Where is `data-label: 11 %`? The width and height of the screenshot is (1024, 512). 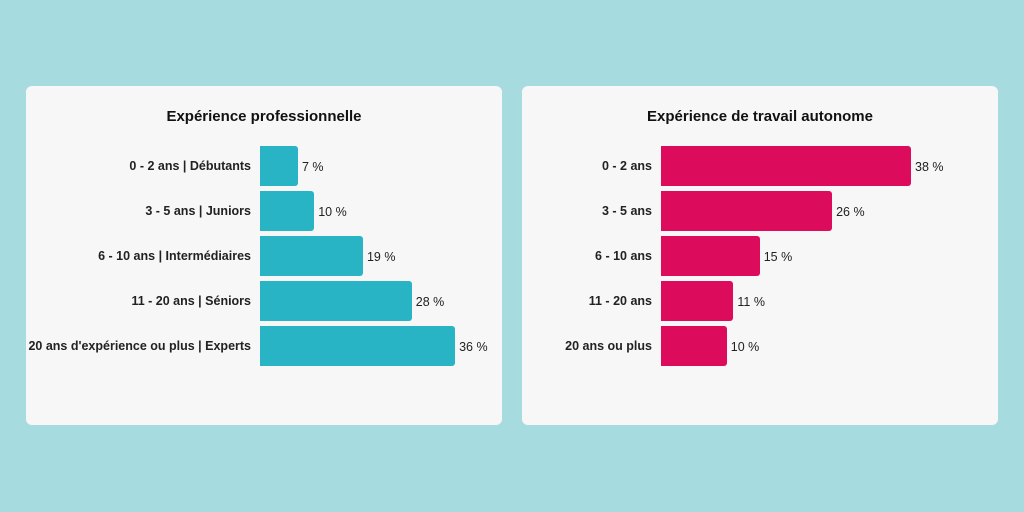
data-label: 11 % is located at coordinates (751, 302).